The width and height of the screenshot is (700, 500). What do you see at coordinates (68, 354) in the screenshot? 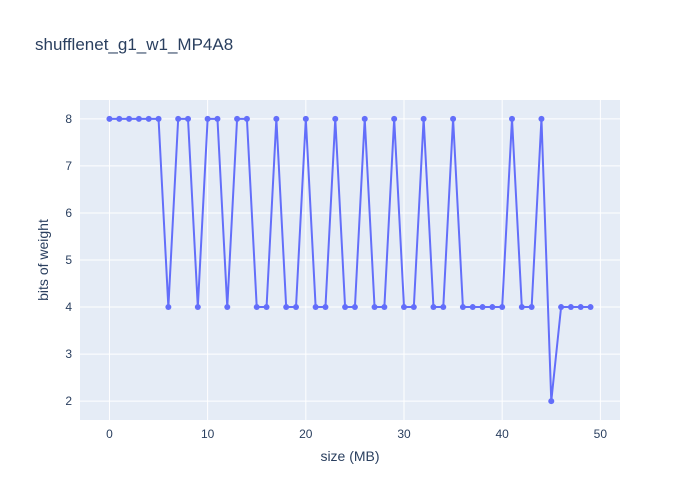
I see `y-tick-label: 3` at bounding box center [68, 354].